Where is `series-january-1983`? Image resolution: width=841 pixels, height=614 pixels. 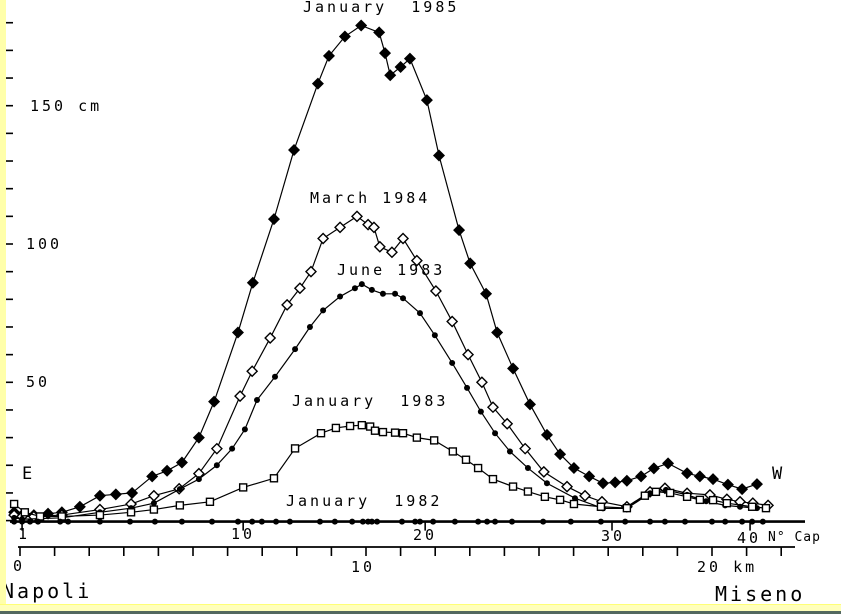 series-january-1983 is located at coordinates (390, 470).